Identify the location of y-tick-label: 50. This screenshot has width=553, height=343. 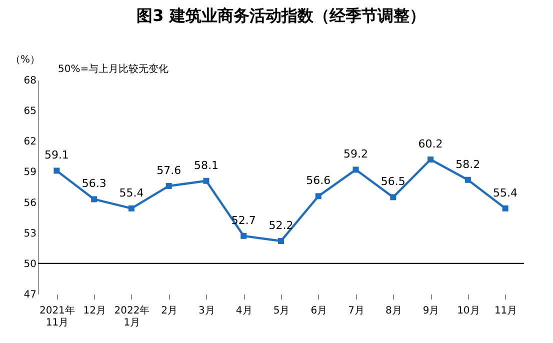
(30, 264).